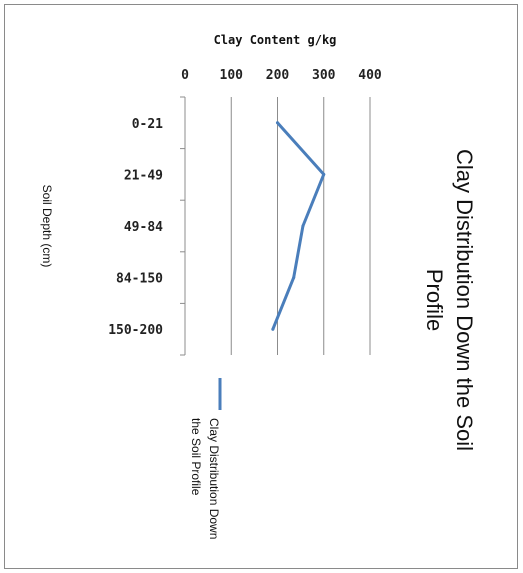 The height and width of the screenshot is (573, 523). I want to click on chart-title-line-1: Clay Distribution Down the Soil, so click(464, 300).